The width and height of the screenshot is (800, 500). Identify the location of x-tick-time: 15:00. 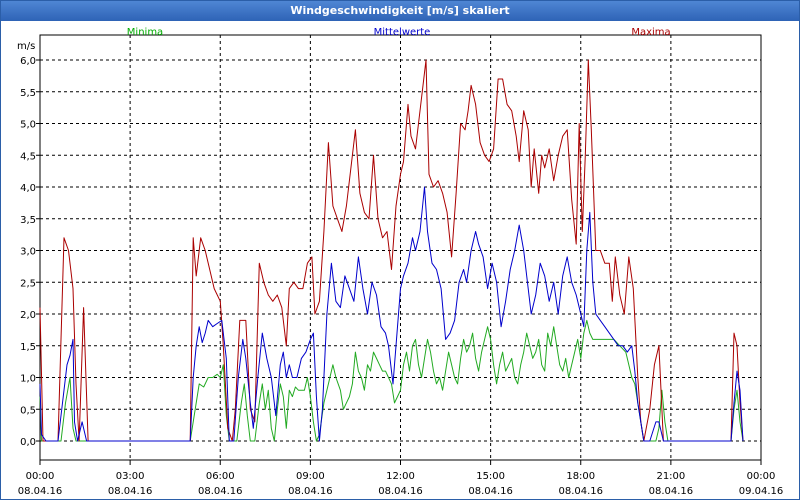
(490, 476).